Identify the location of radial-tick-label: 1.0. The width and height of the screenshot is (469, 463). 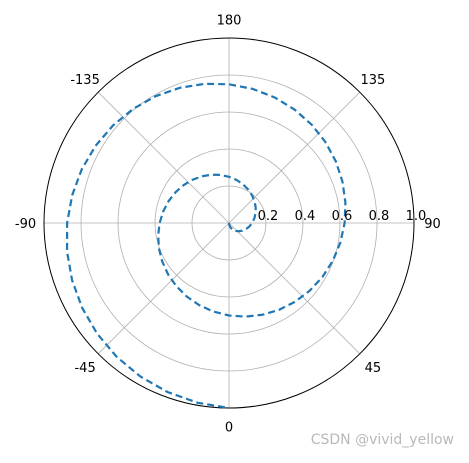
(416, 216).